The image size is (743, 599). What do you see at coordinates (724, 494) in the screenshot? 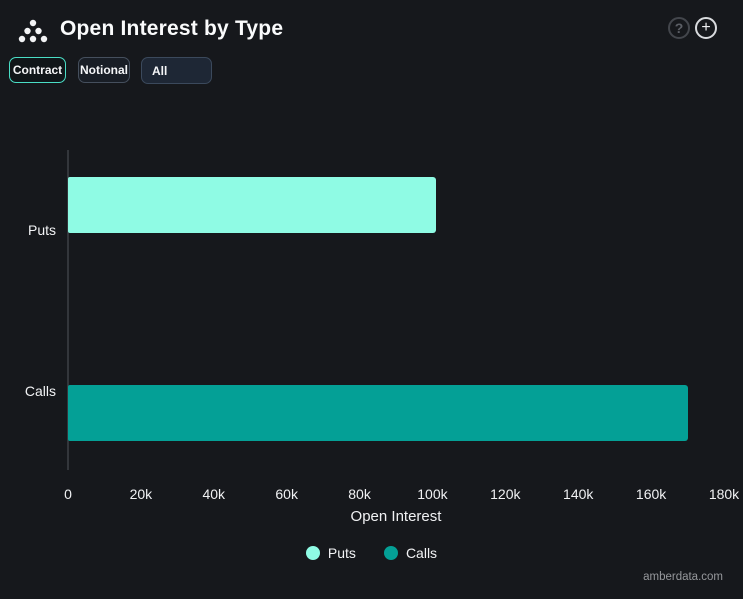
I see `x-tick-180k: 180k` at bounding box center [724, 494].